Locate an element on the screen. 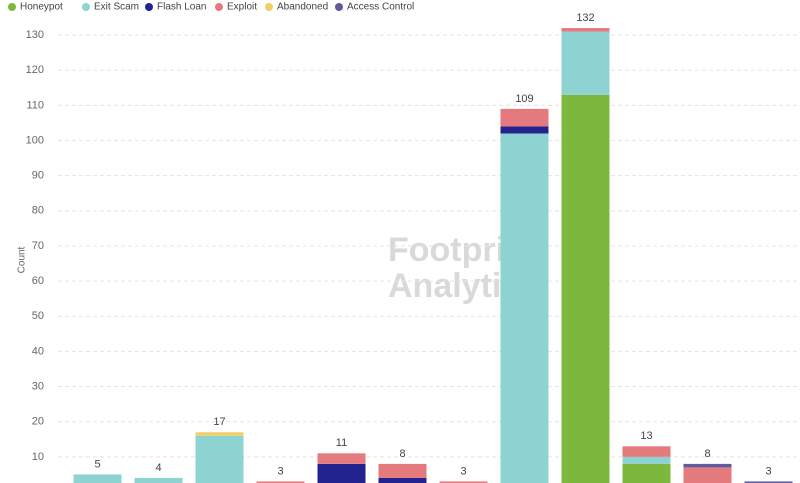  y-tick-label: 10 is located at coordinates (38, 457).